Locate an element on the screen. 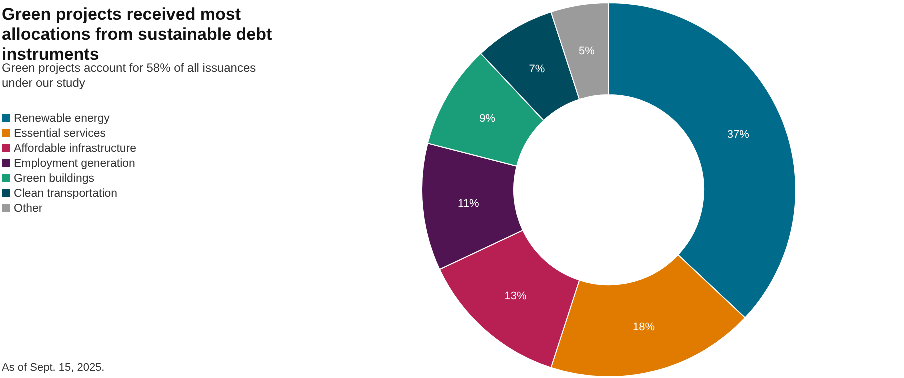 Image resolution: width=904 pixels, height=378 pixels. legend-label: Green buildings is located at coordinates (54, 179).